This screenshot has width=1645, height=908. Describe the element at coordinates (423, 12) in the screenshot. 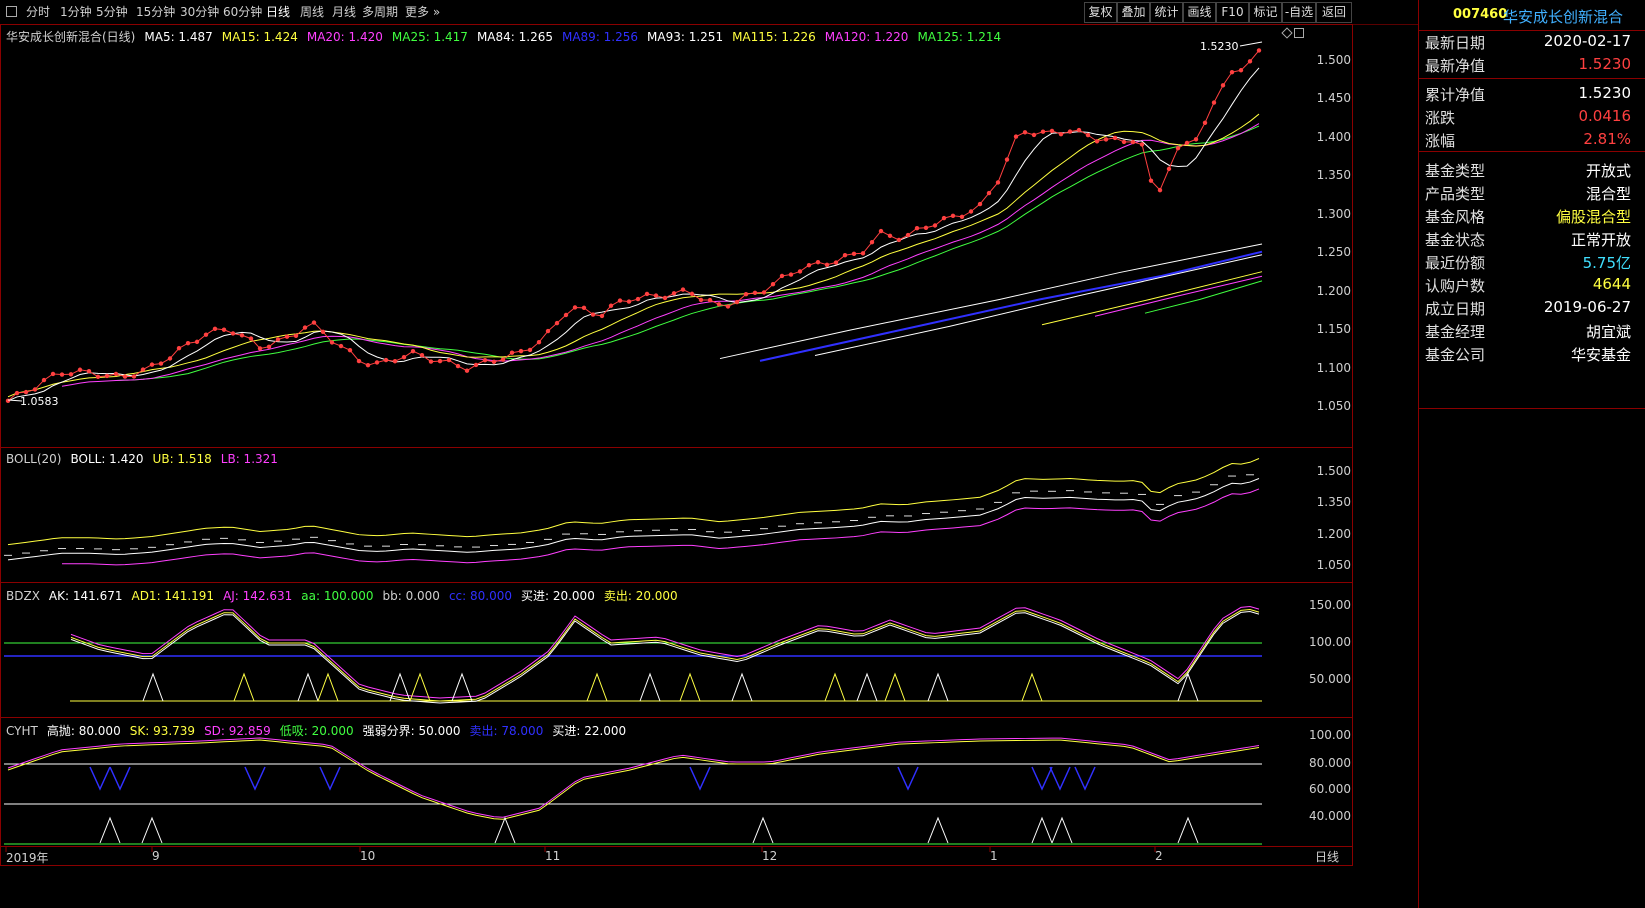

I see `period-tab-10: 更多 »` at that location.